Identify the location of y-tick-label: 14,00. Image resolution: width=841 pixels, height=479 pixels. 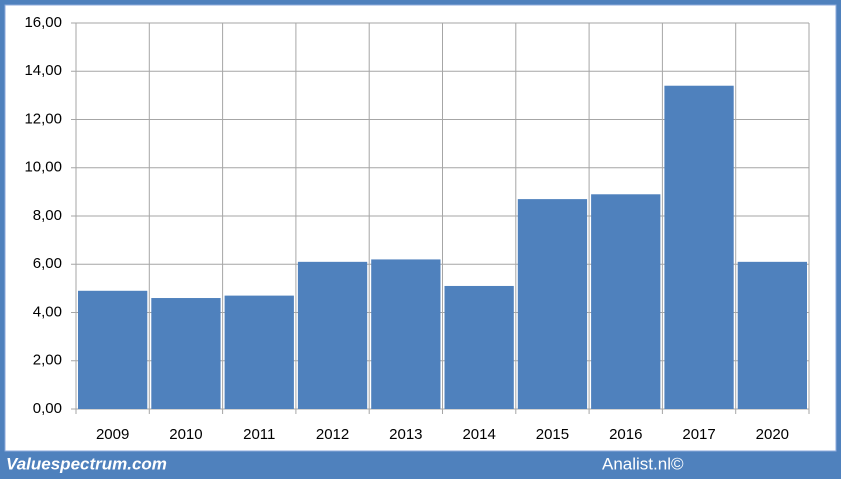
(43, 70).